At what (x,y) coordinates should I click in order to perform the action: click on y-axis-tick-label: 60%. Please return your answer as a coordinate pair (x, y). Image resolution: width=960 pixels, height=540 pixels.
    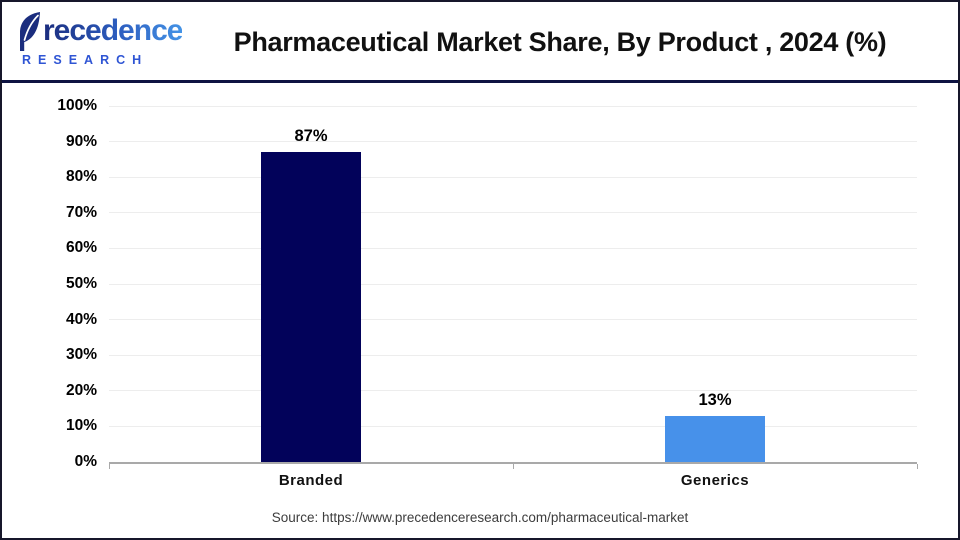
    Looking at the image, I should click on (81, 248).